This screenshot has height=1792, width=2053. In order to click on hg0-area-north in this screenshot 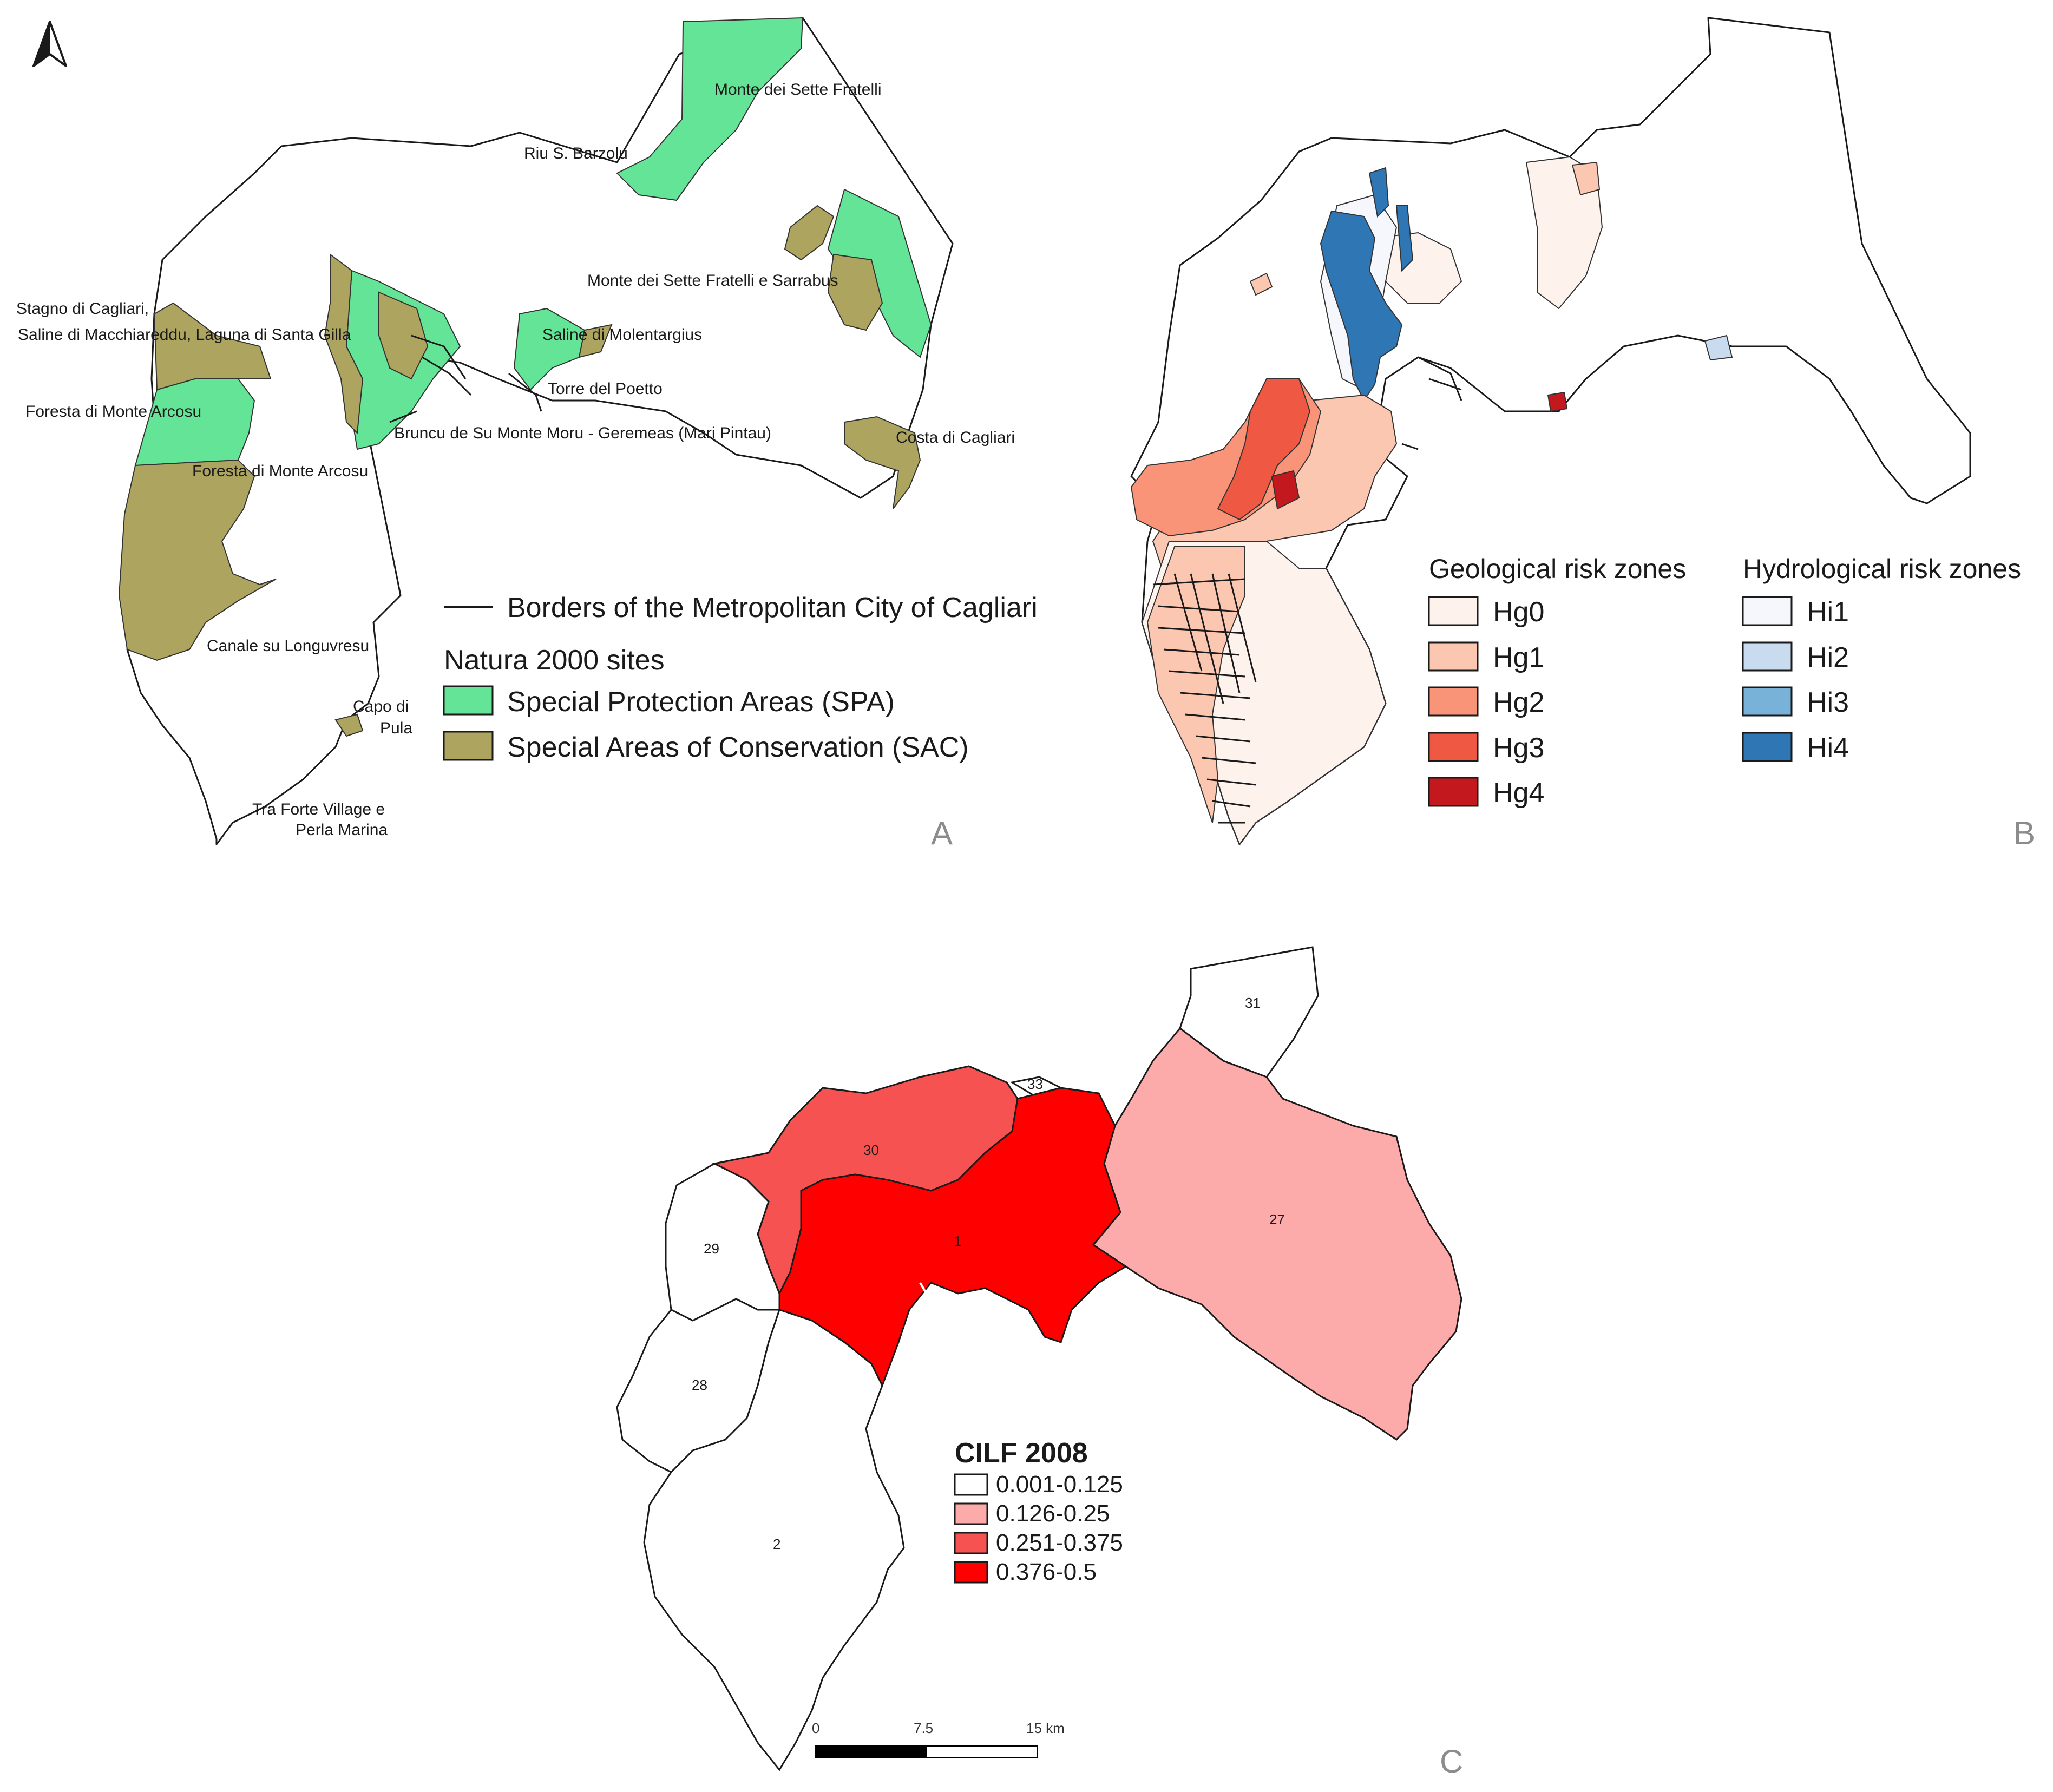, I will do `click(1564, 233)`.